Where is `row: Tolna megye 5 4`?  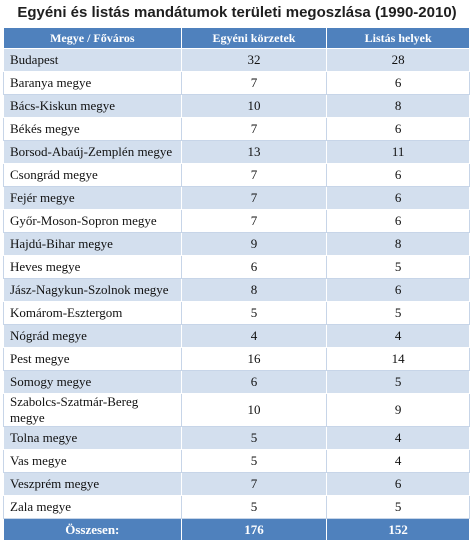 row: Tolna megye 5 4 is located at coordinates (236, 438).